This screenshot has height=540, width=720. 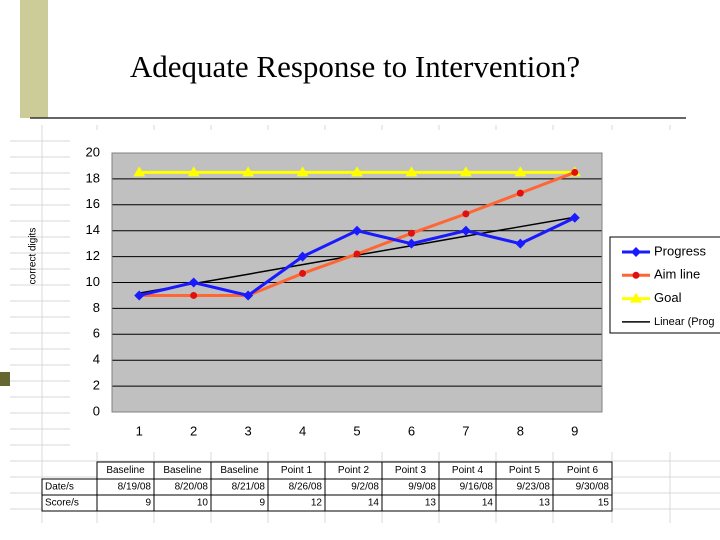 What do you see at coordinates (96, 385) in the screenshot?
I see `y-tick-label: 2` at bounding box center [96, 385].